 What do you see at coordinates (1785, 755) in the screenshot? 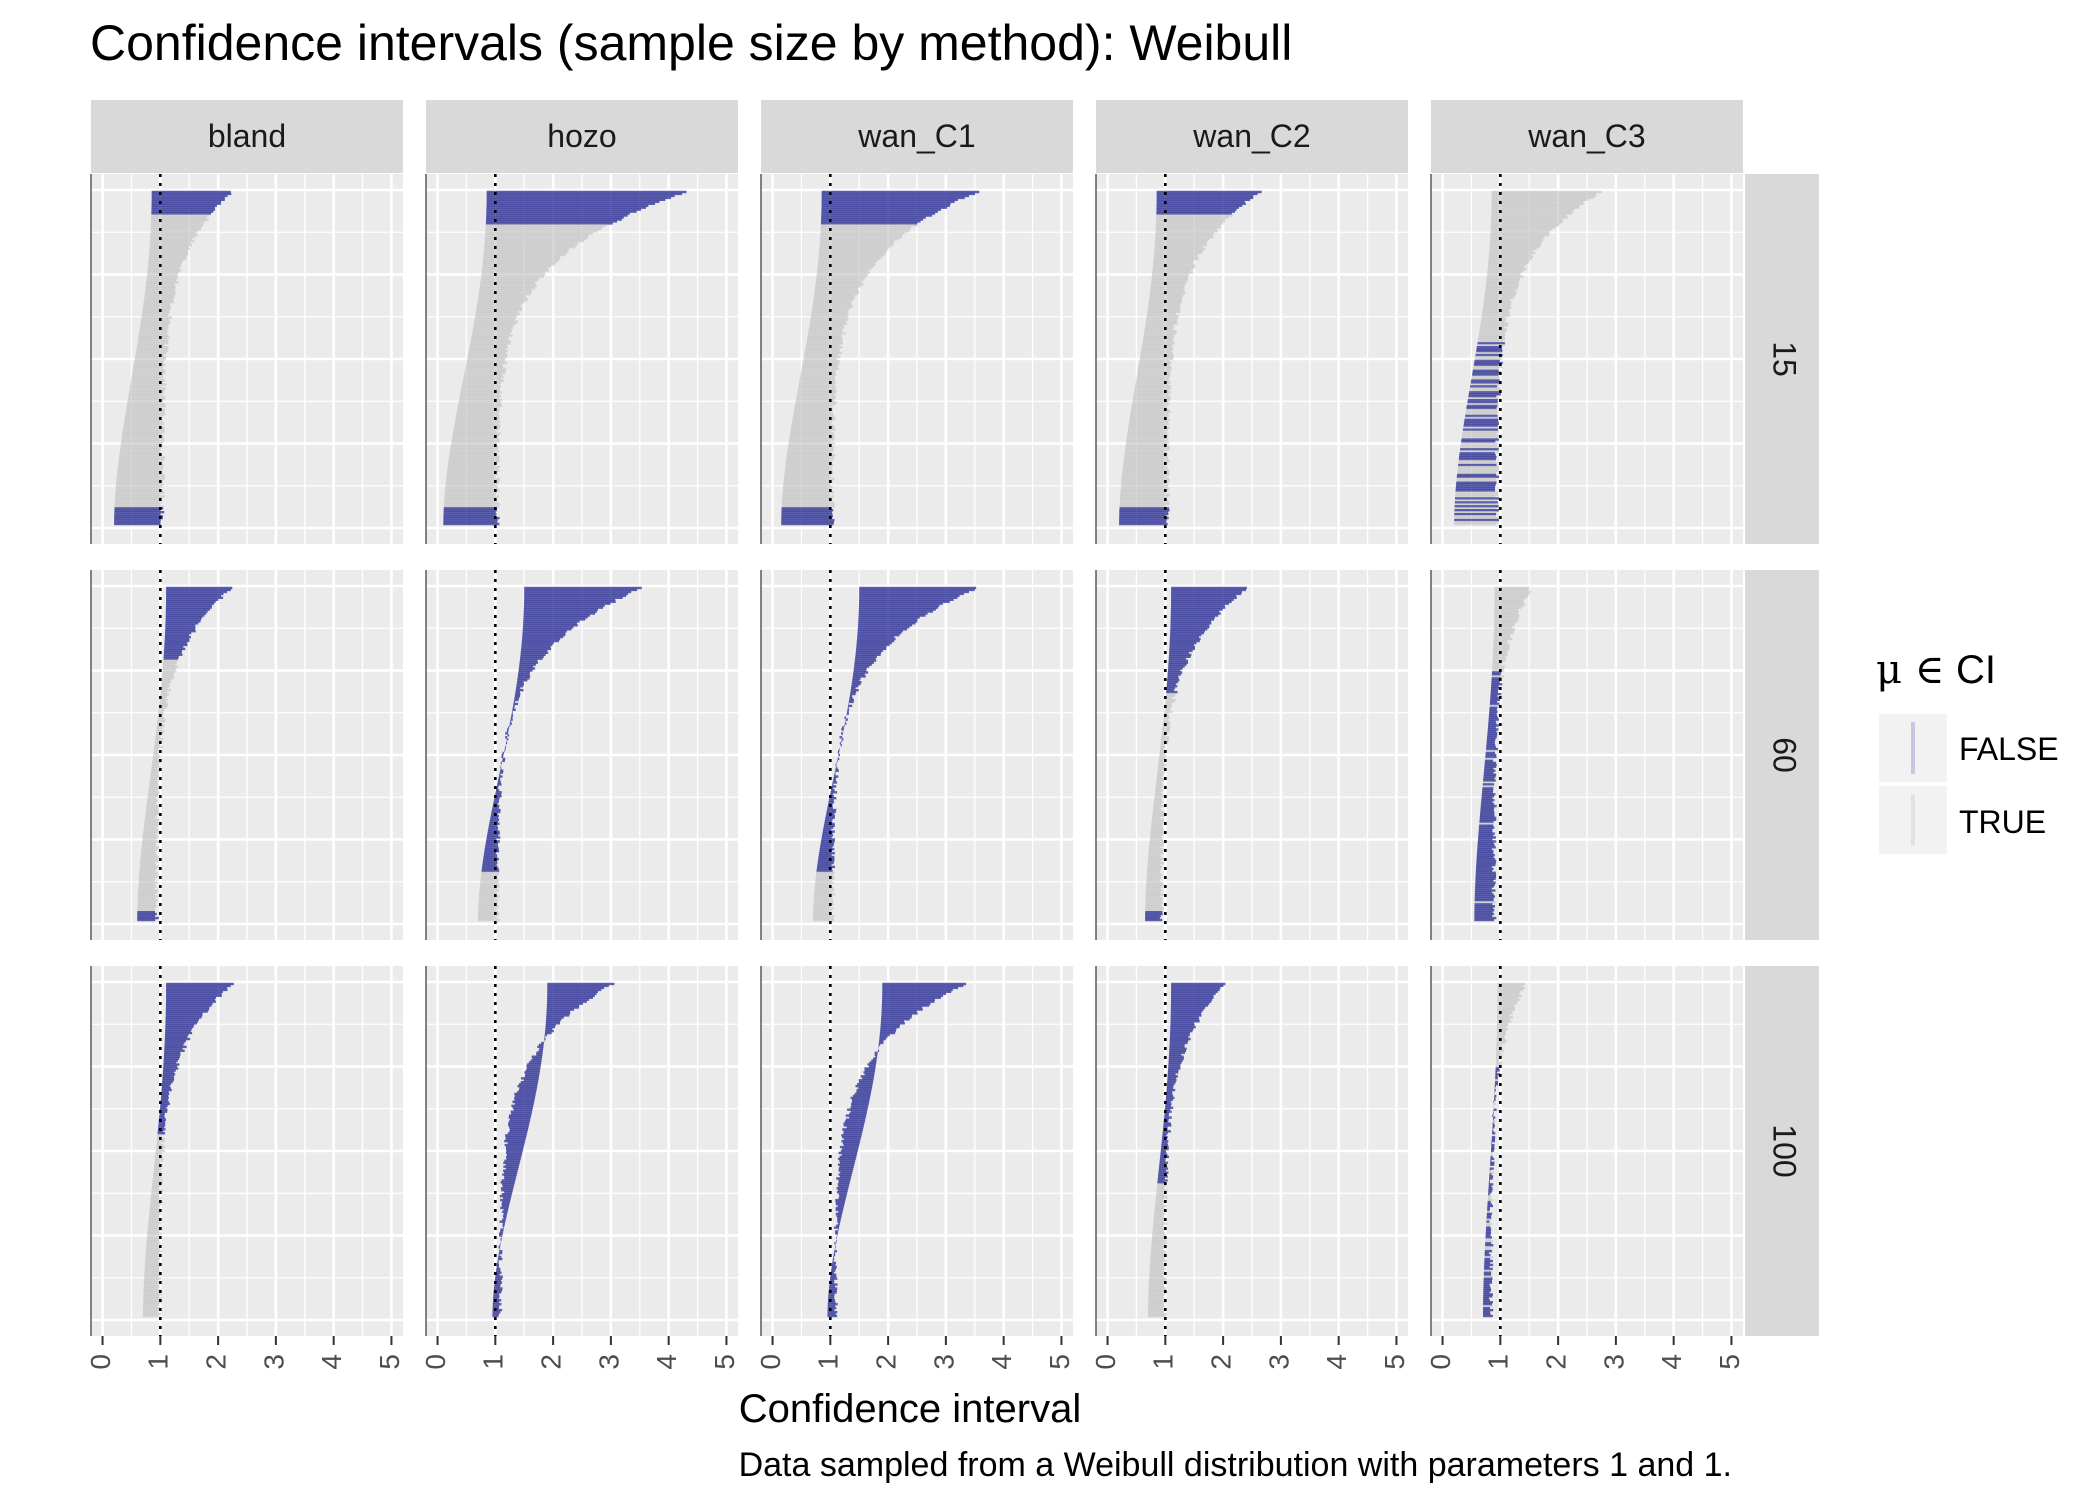
I see `facet-label-n-60: 60` at bounding box center [1785, 755].